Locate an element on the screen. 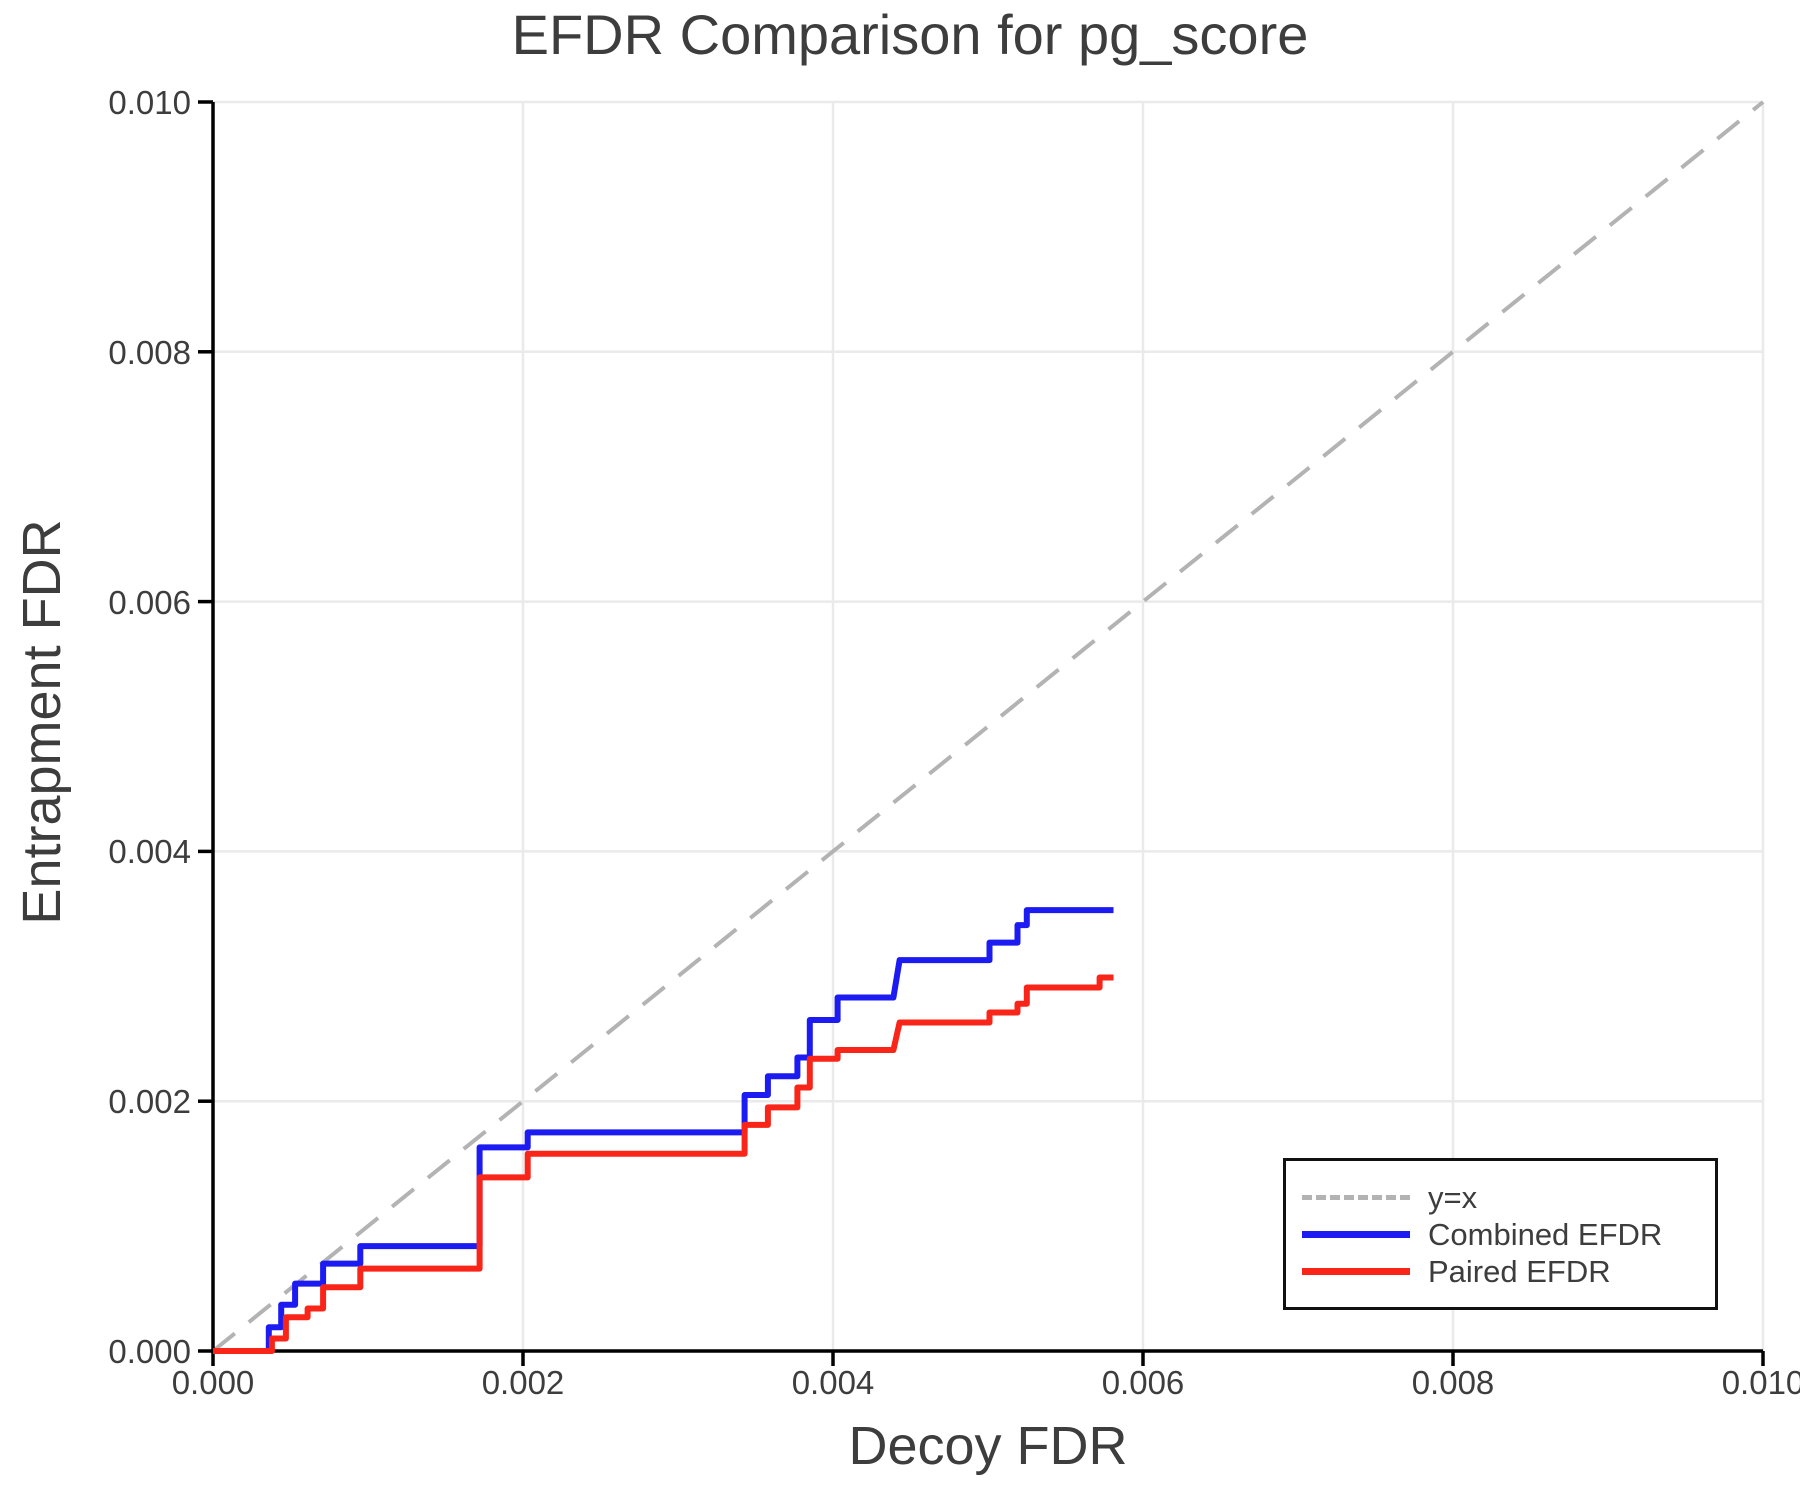 The width and height of the screenshot is (1800, 1500). x-tick-label: 0.006 is located at coordinates (1143, 1382).